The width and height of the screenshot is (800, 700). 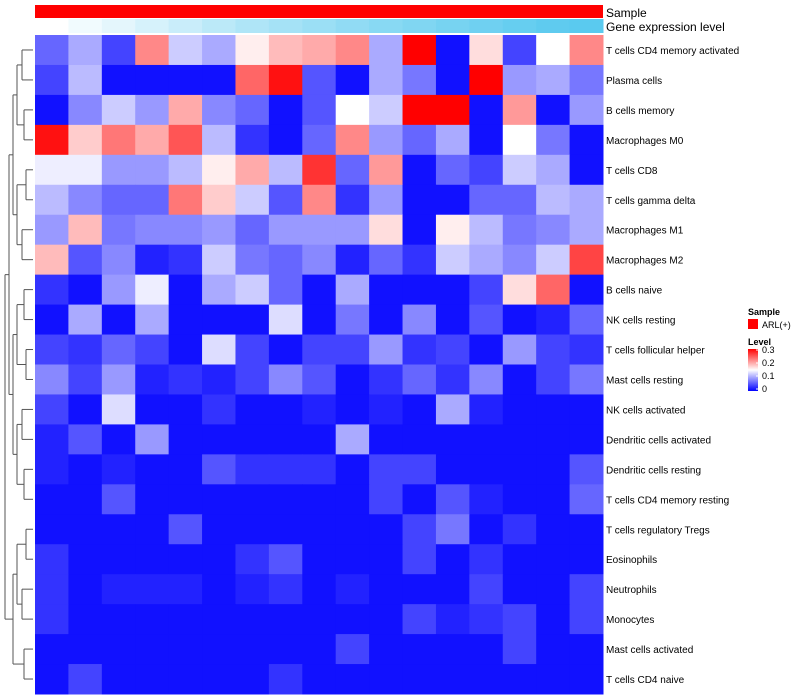 I want to click on legend-sample-swatch, so click(x=753, y=324).